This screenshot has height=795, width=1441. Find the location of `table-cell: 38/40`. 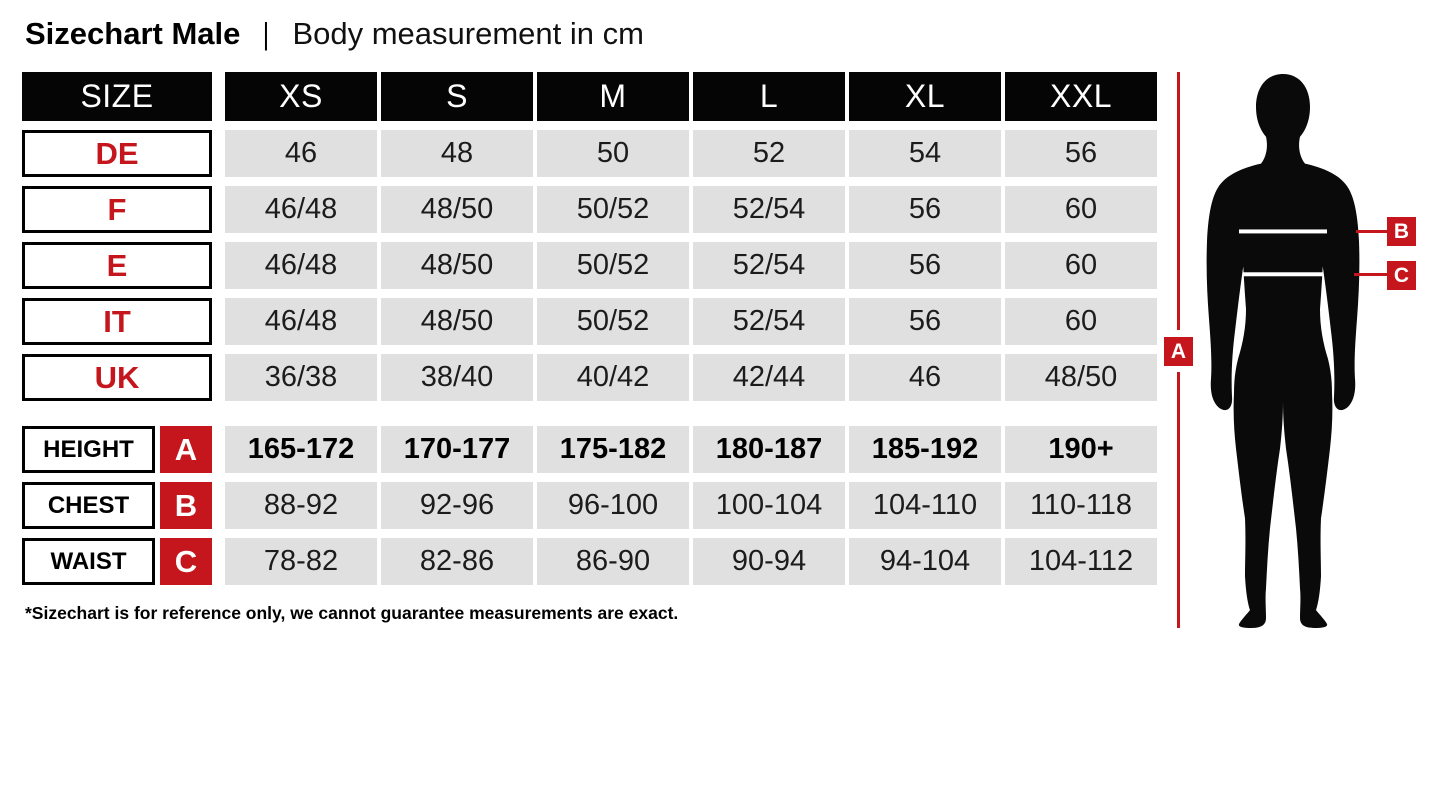

table-cell: 38/40 is located at coordinates (457, 377).